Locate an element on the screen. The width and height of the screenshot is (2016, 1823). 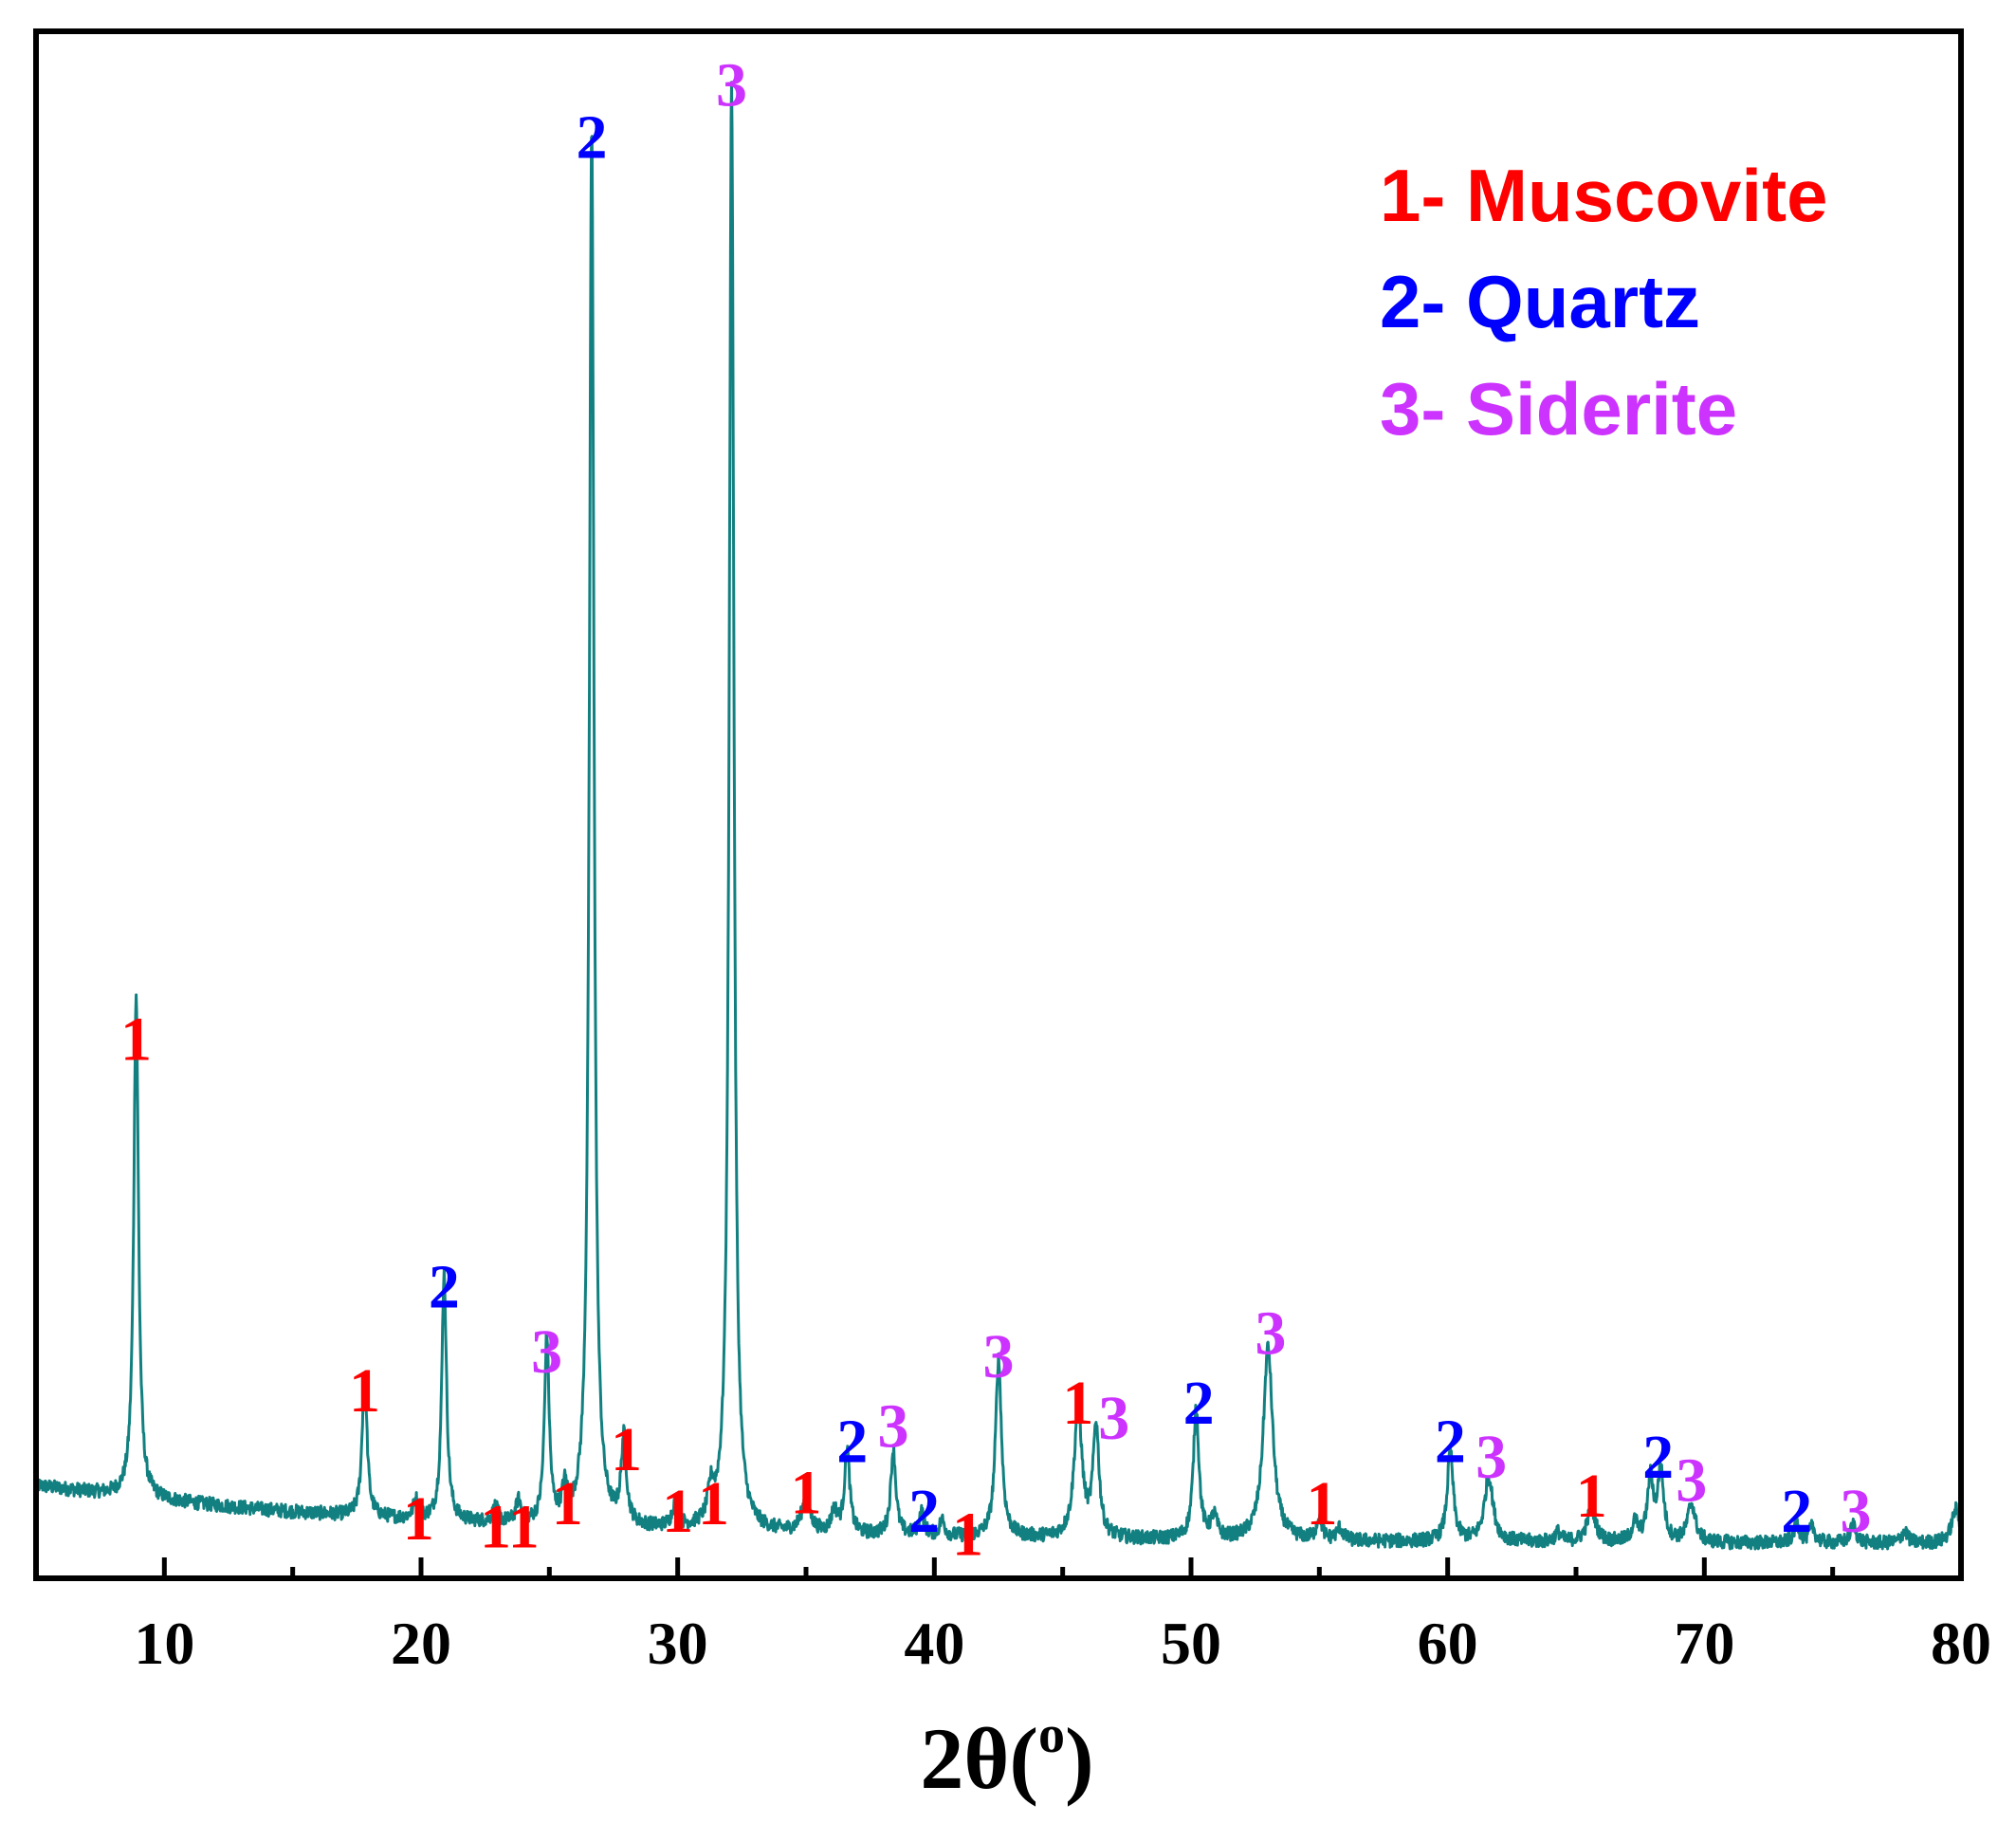
x-tick-label: 40 is located at coordinates (934, 1643).